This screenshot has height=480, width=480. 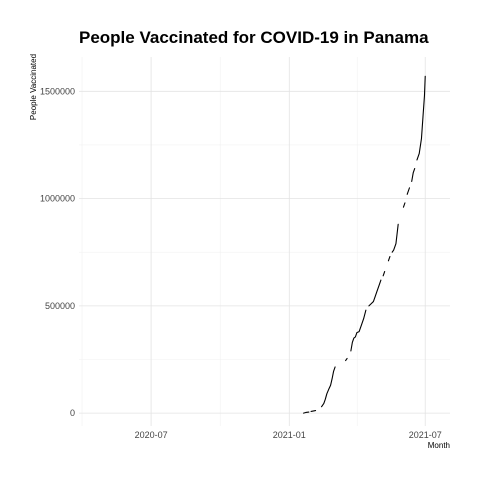 I want to click on y-tick-label: 500000, so click(x=60, y=306).